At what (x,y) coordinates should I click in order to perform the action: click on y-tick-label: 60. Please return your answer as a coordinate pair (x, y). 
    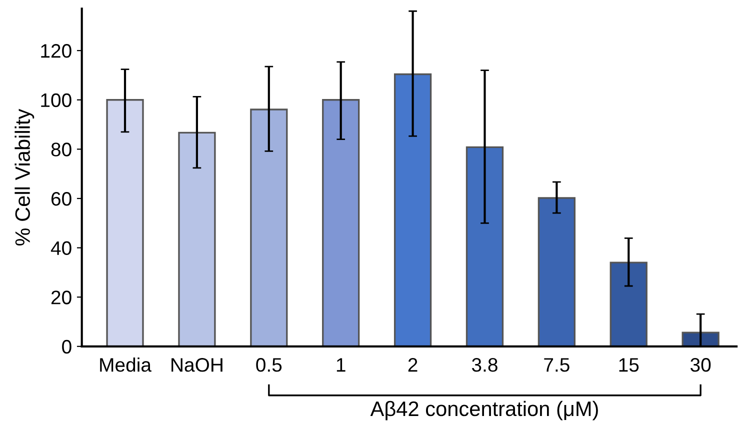
    Looking at the image, I should click on (61, 199).